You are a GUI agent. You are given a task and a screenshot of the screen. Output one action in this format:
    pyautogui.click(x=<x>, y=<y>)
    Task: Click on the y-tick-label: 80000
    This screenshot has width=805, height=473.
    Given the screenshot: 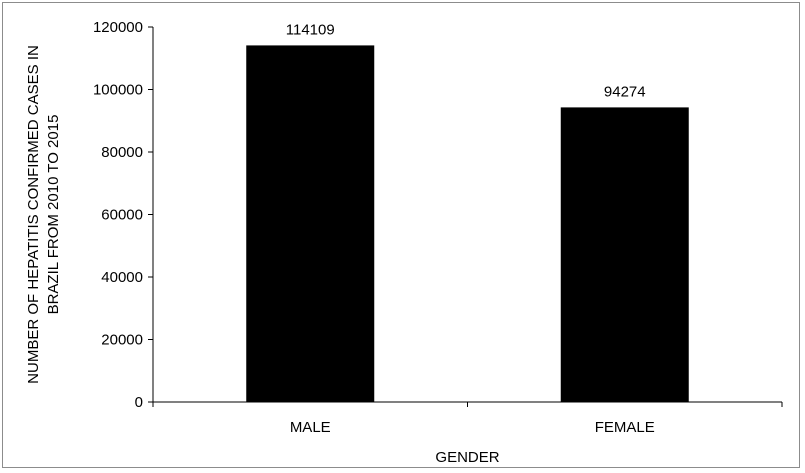 What is the action you would take?
    pyautogui.click(x=122, y=152)
    